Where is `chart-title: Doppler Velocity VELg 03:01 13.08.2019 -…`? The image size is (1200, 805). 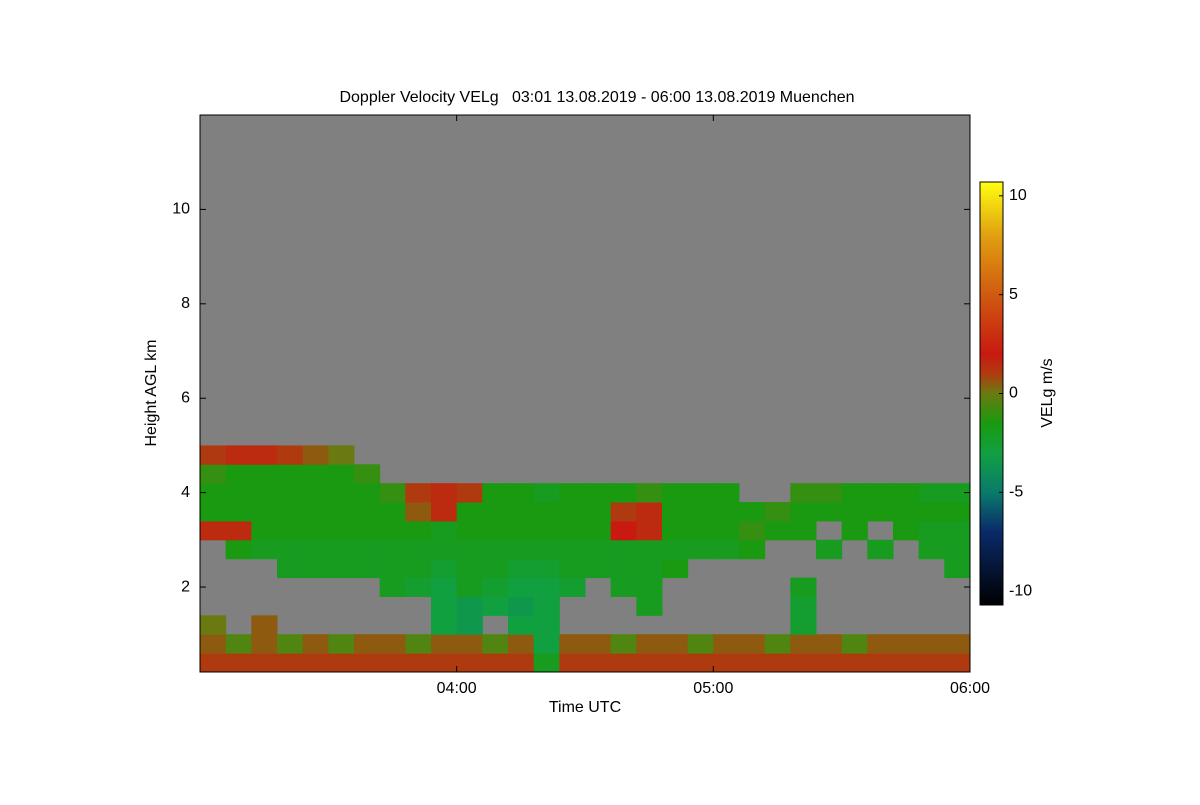
chart-title: Doppler Velocity VELg 03:01 13.08.2019 -… is located at coordinates (596, 97).